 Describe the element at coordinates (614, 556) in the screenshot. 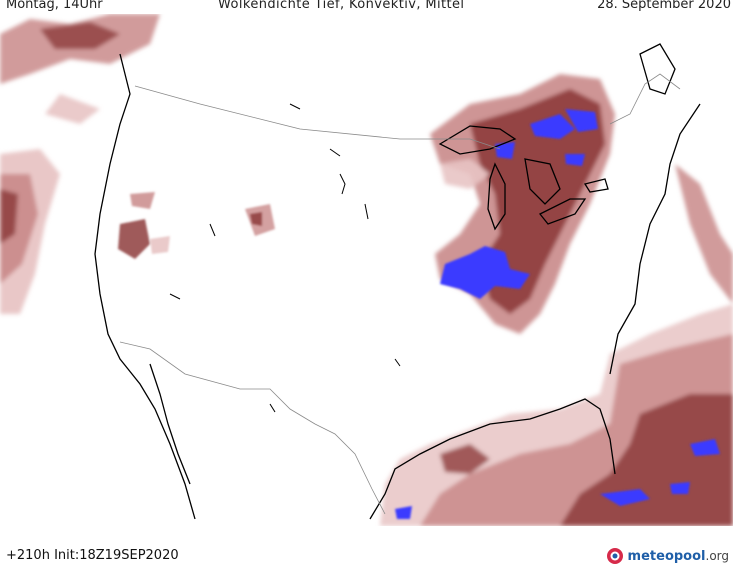

I see `meteopool-logo-icon` at that location.